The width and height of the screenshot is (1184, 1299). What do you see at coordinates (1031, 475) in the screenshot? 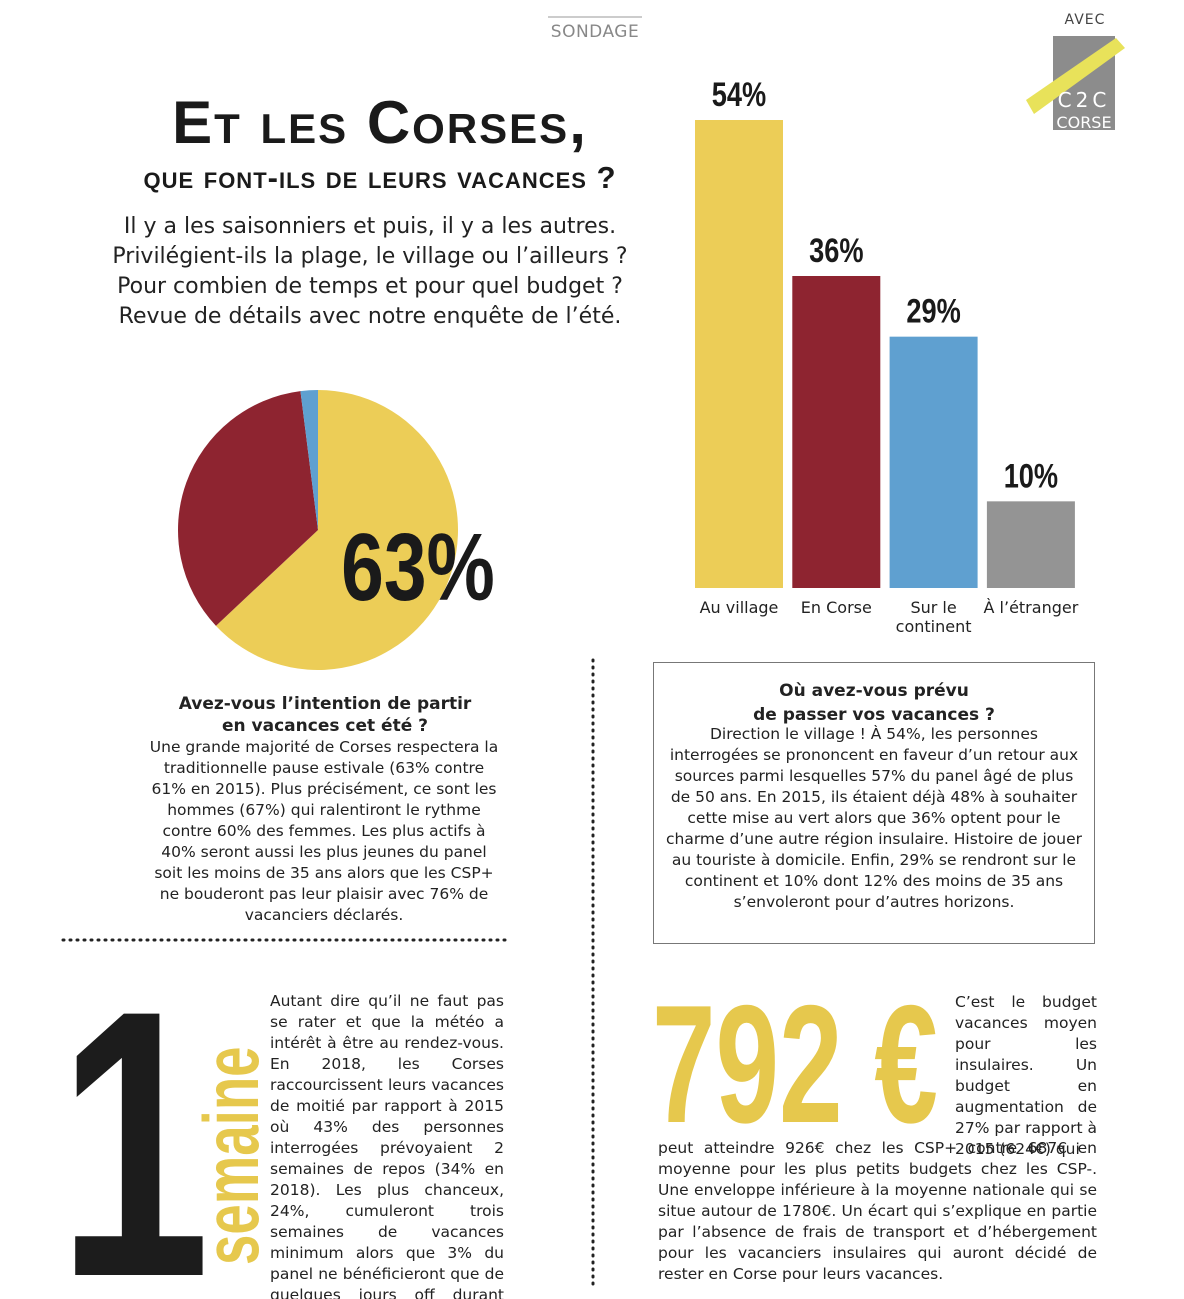
I see `value-label: 10%` at bounding box center [1031, 475].